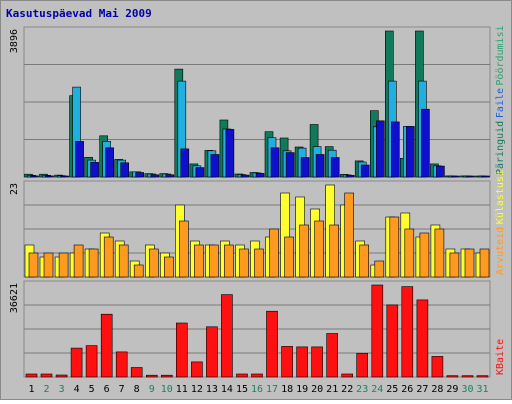 Image resolution: width=512 pixels, height=404 pixels. What do you see at coordinates (470, 176) in the screenshot?
I see `bar-top-pöördumisi-day-30` at bounding box center [470, 176].